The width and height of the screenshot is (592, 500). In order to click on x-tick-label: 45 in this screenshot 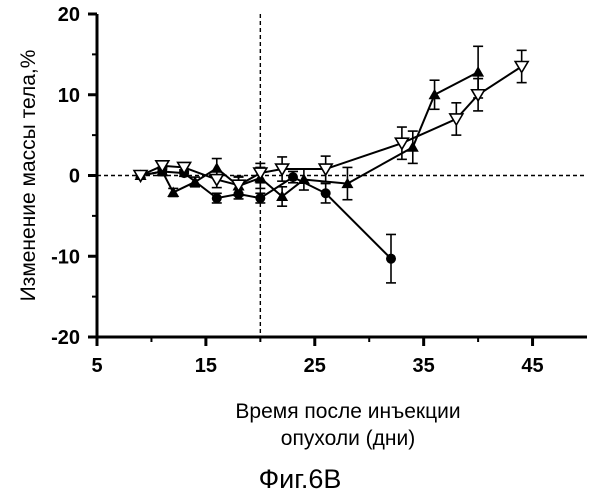, I will do `click(532, 366)`.